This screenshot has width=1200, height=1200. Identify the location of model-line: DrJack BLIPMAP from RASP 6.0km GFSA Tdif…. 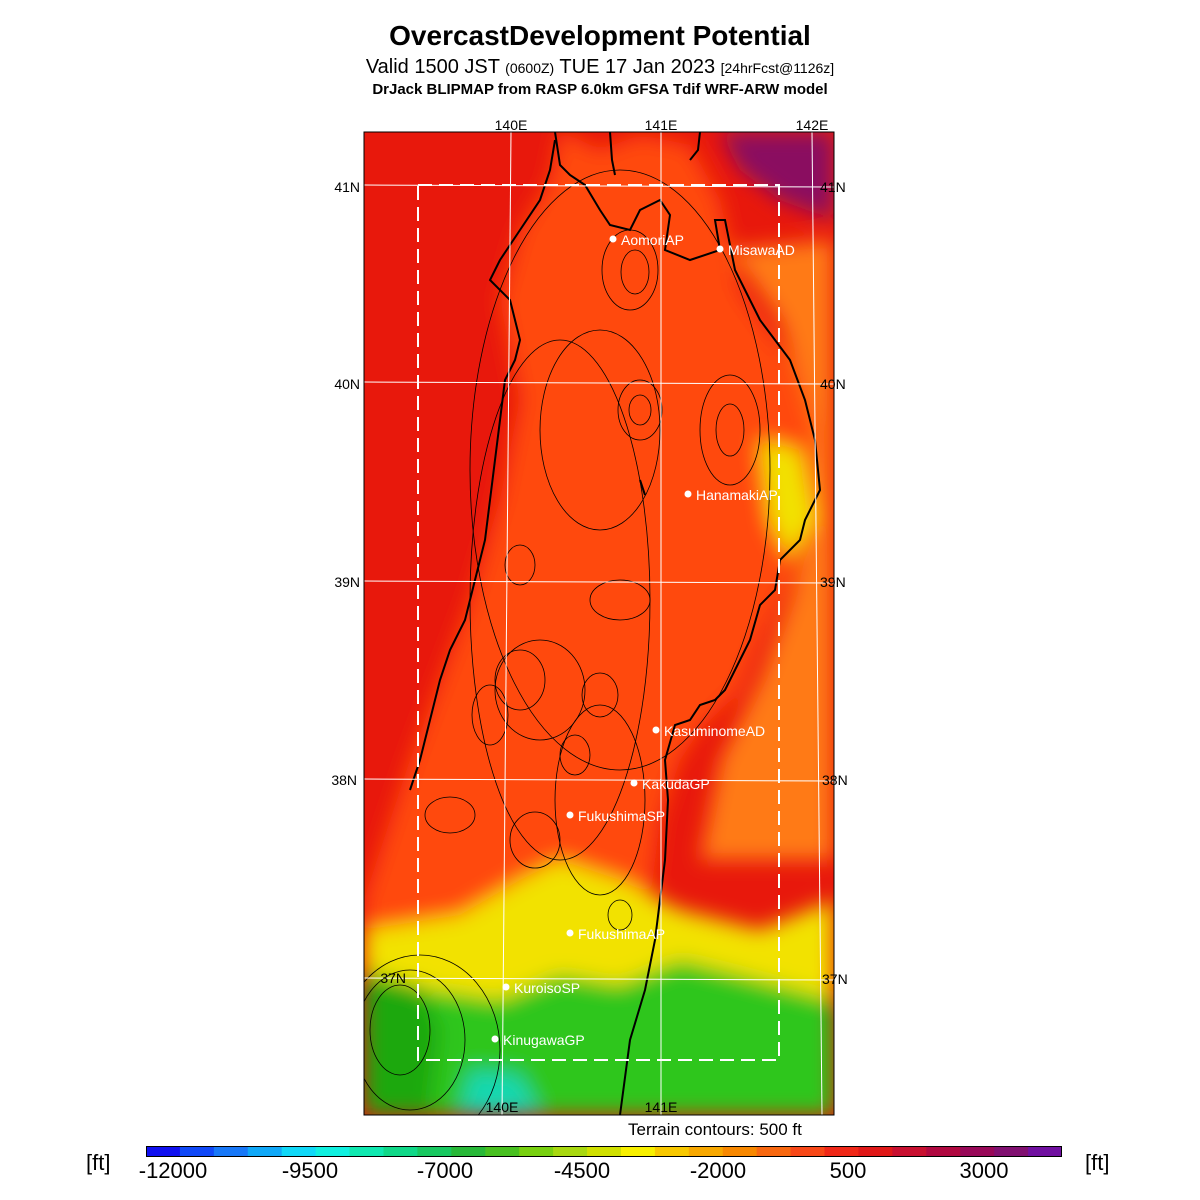
(600, 89).